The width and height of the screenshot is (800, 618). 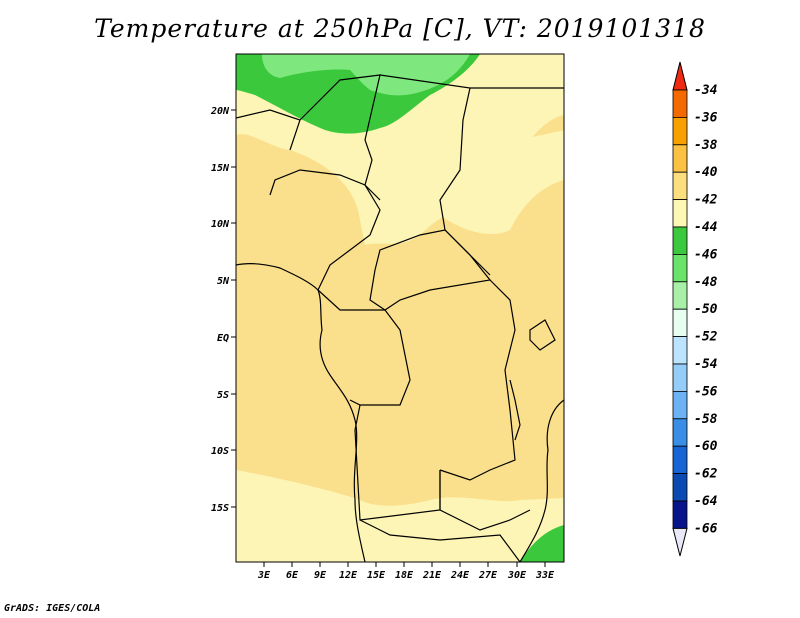 What do you see at coordinates (706, 117) in the screenshot?
I see `colorbar-label: -36` at bounding box center [706, 117].